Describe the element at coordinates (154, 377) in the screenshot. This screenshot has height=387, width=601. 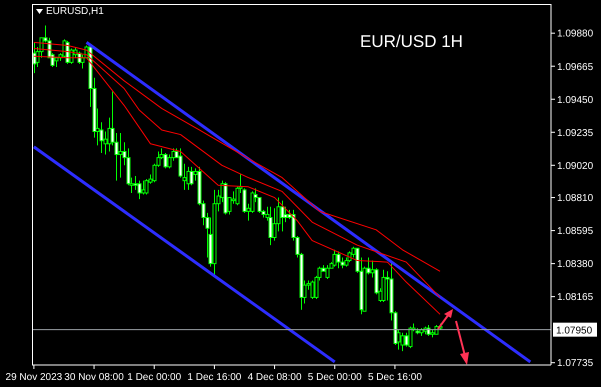
I see `x-tick-label: 1 Dec 00:00` at that location.